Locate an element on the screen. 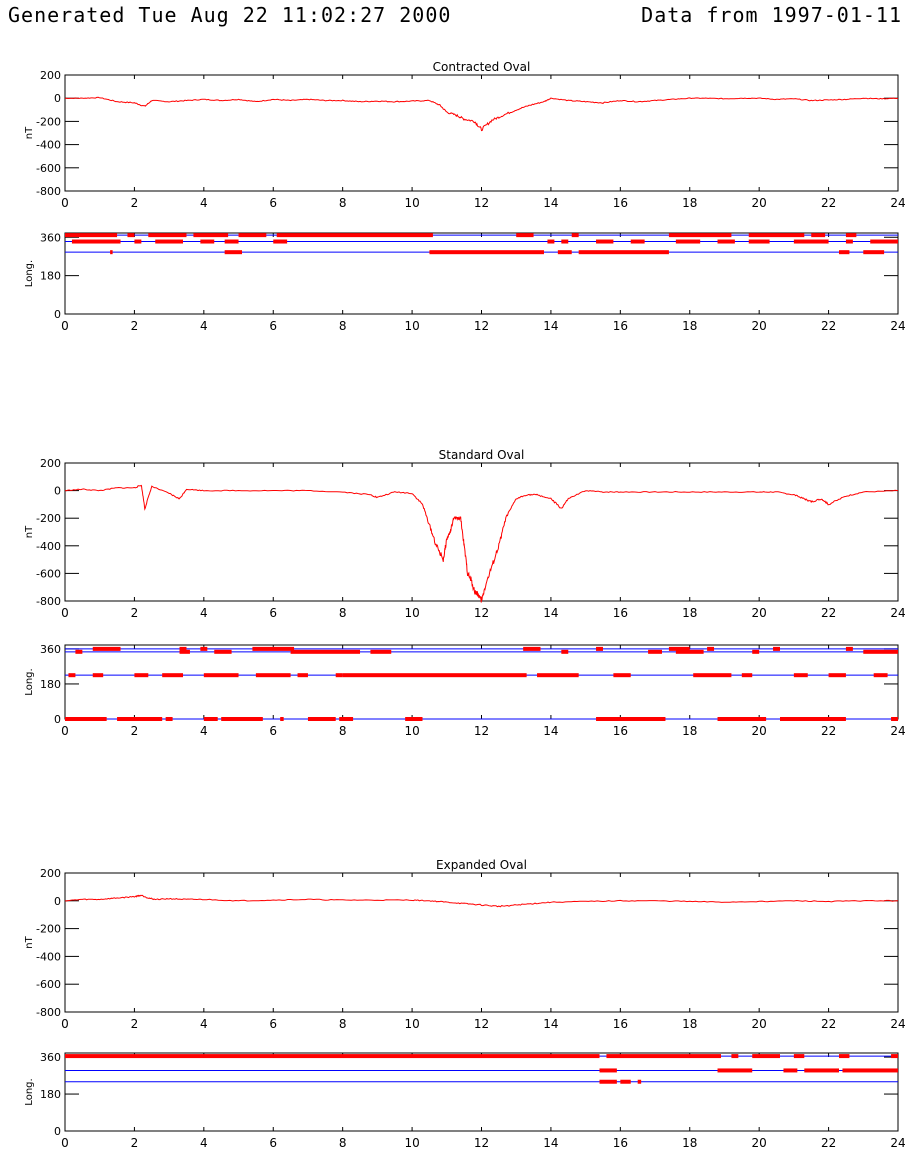  y-tick-label: 180 is located at coordinates (50, 276).